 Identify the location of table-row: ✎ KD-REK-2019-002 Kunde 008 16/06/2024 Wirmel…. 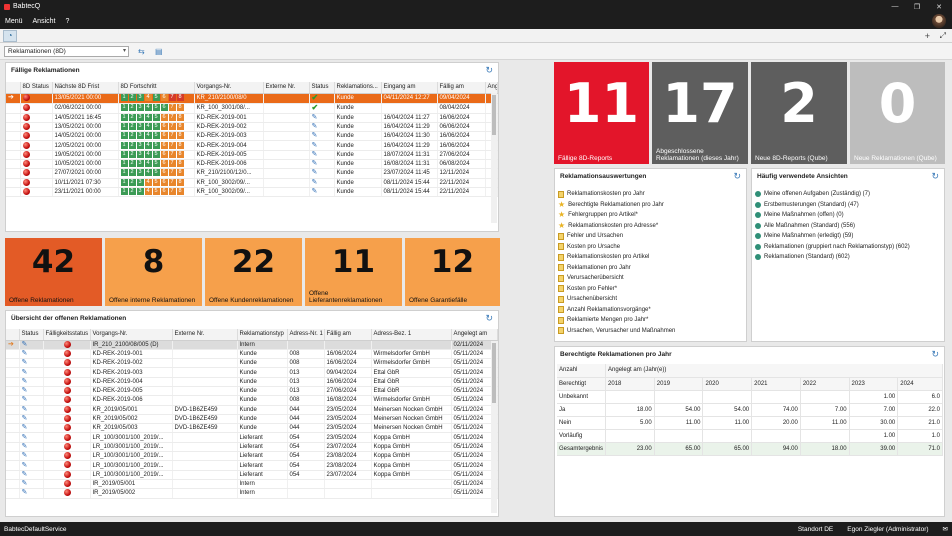
(252, 363).